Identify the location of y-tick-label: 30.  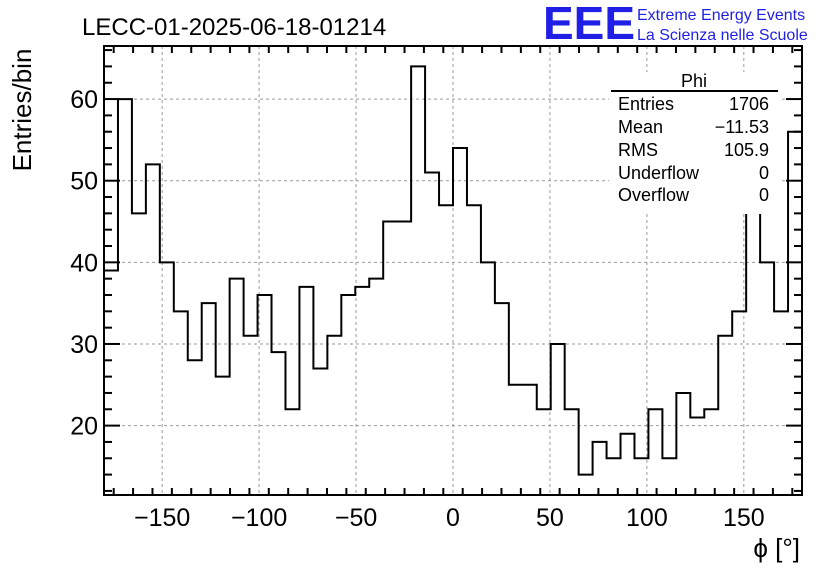
(84, 345).